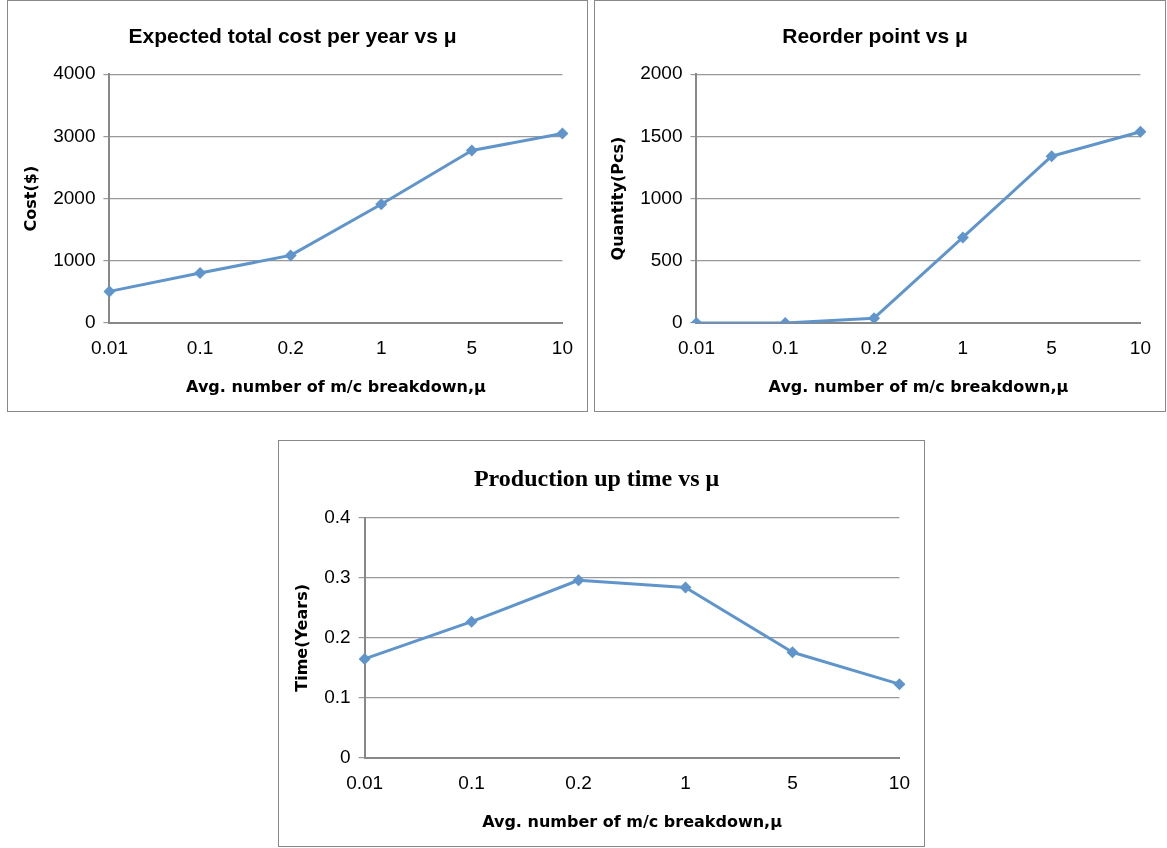 This screenshot has height=848, width=1167. I want to click on y-tick-label: 0.4, so click(338, 517).